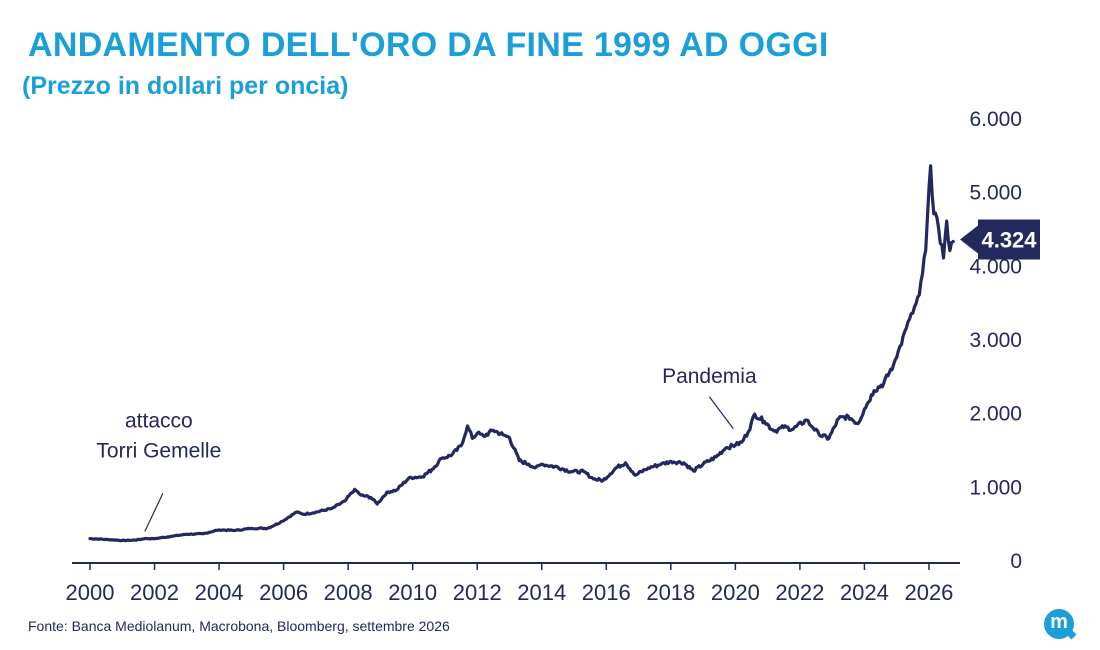 The height and width of the screenshot is (650, 1100). Describe the element at coordinates (995, 487) in the screenshot. I see `y-tick-label: 1.000` at that location.